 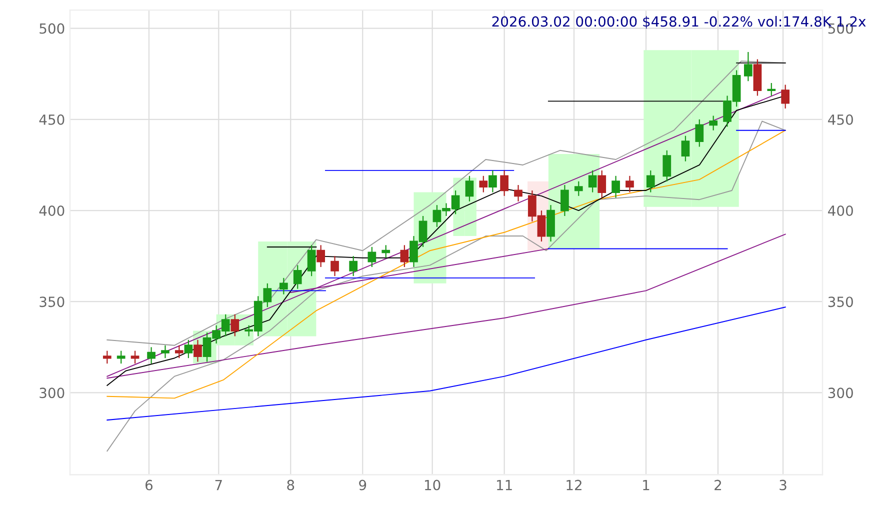 I want to click on y2-tick-label: 400, so click(x=840, y=210).